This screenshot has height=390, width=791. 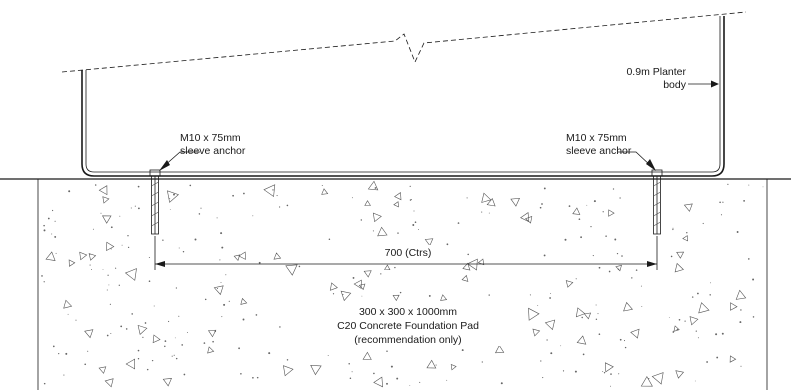 What do you see at coordinates (657, 202) in the screenshot?
I see `right-sleeve-anchor` at bounding box center [657, 202].